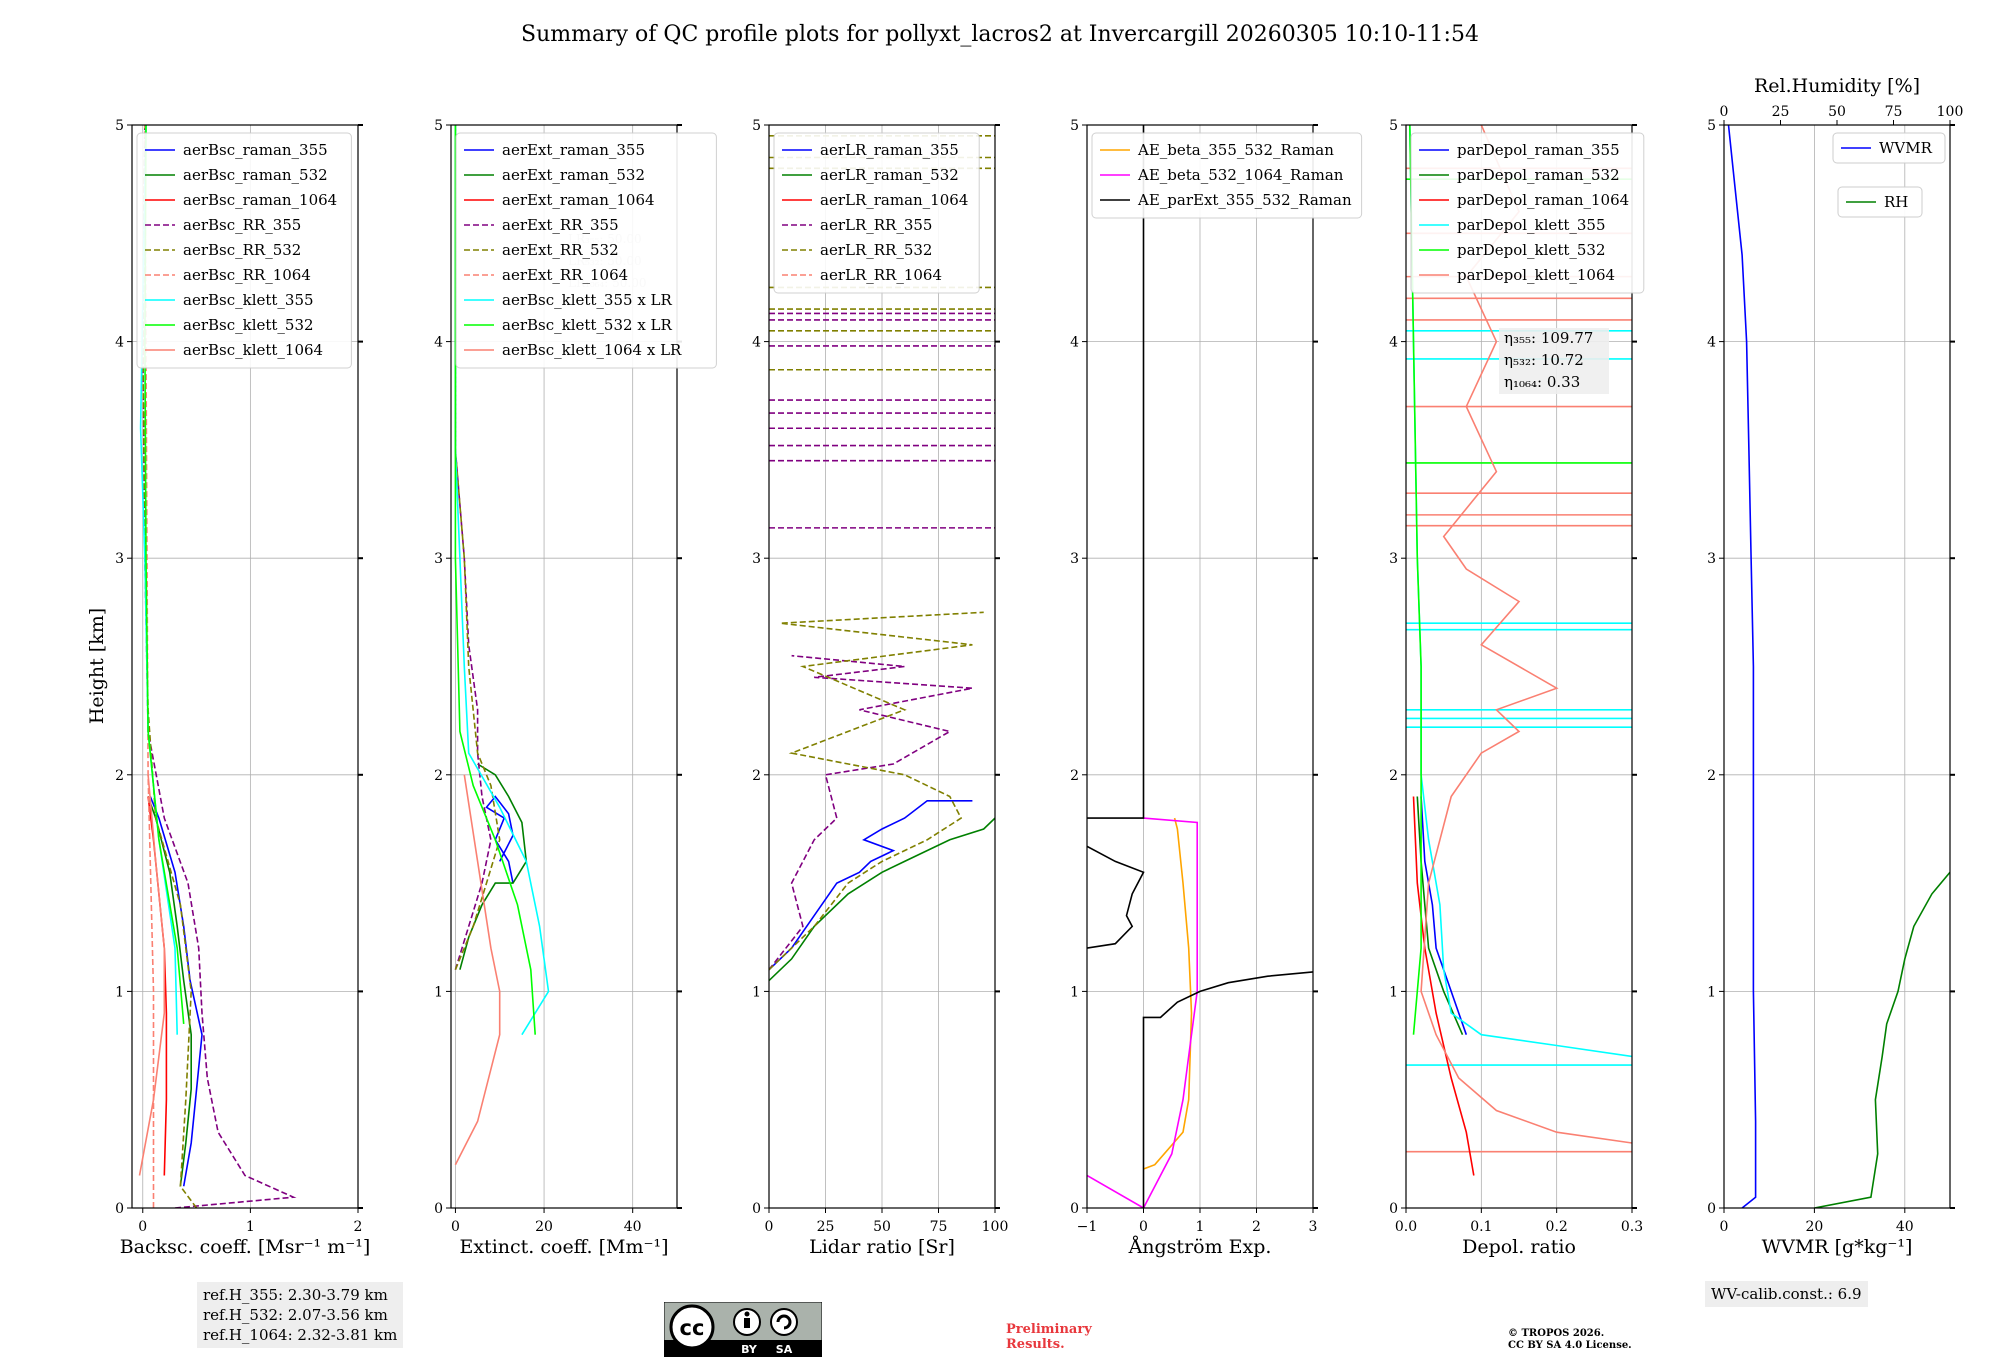  Describe the element at coordinates (1313, 1227) in the screenshot. I see `x-tick-label: 3` at that location.